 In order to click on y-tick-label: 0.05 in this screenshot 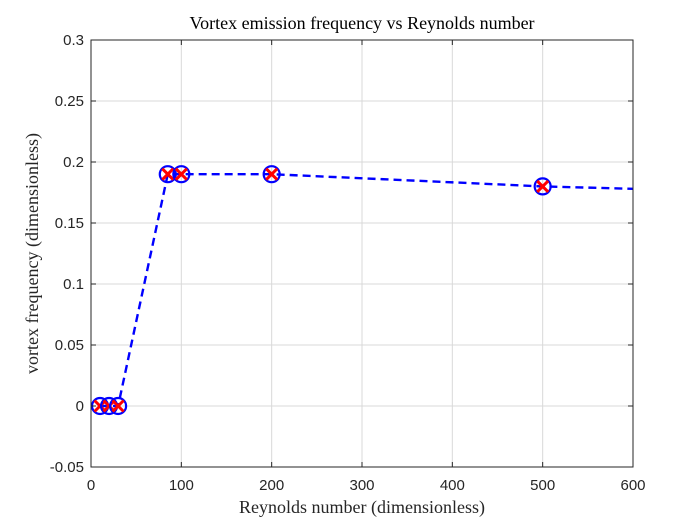, I will do `click(69, 345)`.